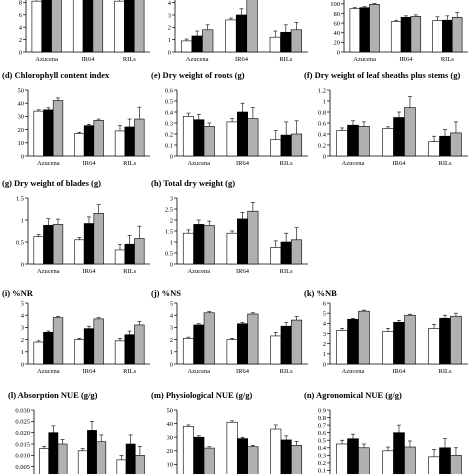 This screenshot has height=474, width=474. Describe the element at coordinates (166, 293) in the screenshot. I see `panel-title: (j) %NS` at that location.